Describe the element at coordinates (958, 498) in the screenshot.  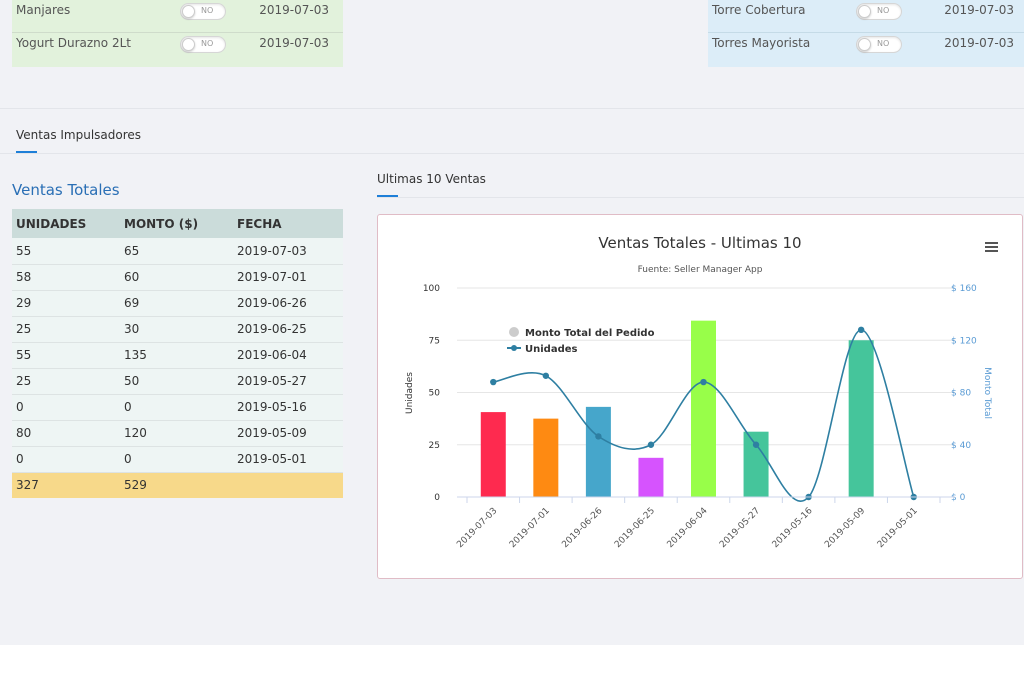
I see `y2-tick-label: $ 0` at that location.